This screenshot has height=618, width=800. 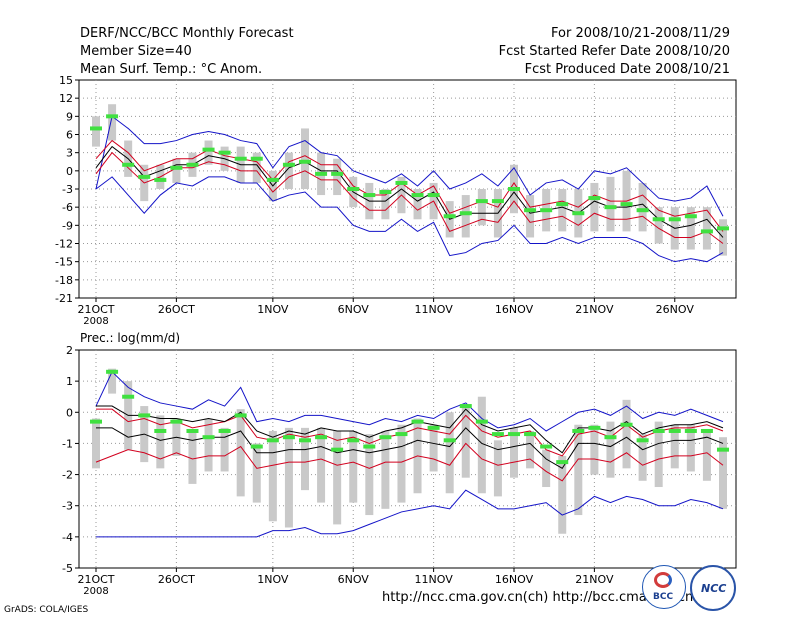 What do you see at coordinates (95, 591) in the screenshot?
I see `prec-xtick-year: 2008` at bounding box center [95, 591].